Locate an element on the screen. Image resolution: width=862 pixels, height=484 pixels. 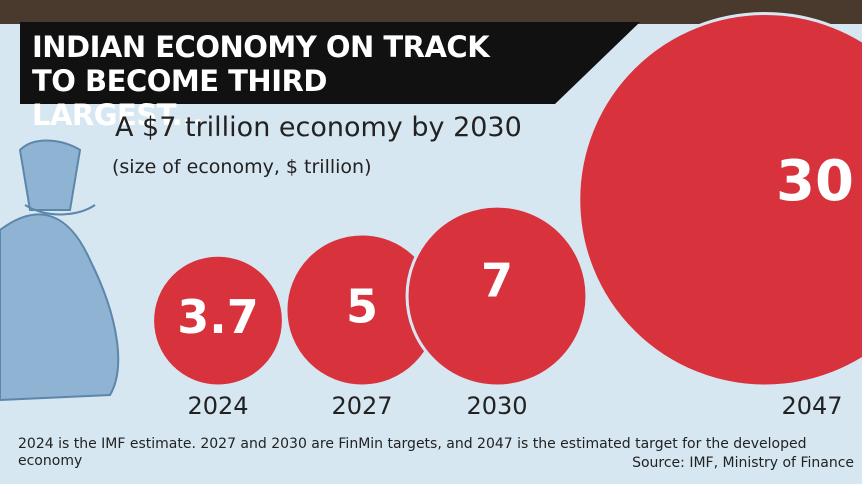
source: Source: IMF, Ministry of Finance is located at coordinates (743, 463).